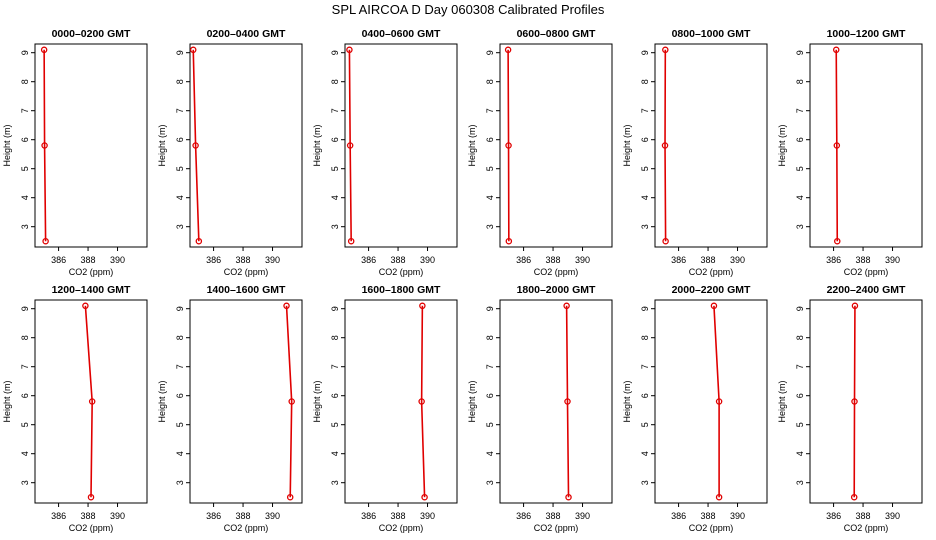 The height and width of the screenshot is (540, 936). What do you see at coordinates (711, 290) in the screenshot?
I see `panel-title: 2000–2200 GMT` at bounding box center [711, 290].